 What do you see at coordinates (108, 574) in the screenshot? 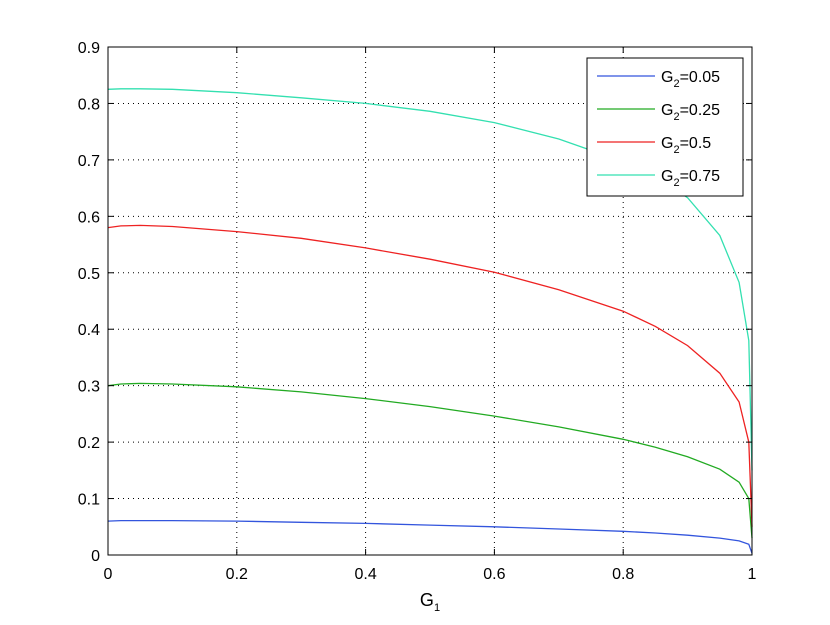
I see `x-tick-label: 0` at bounding box center [108, 574].